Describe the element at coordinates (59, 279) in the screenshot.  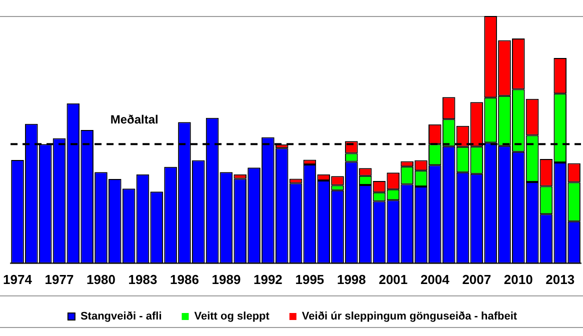
I see `x-tick-label: 1977` at that location.